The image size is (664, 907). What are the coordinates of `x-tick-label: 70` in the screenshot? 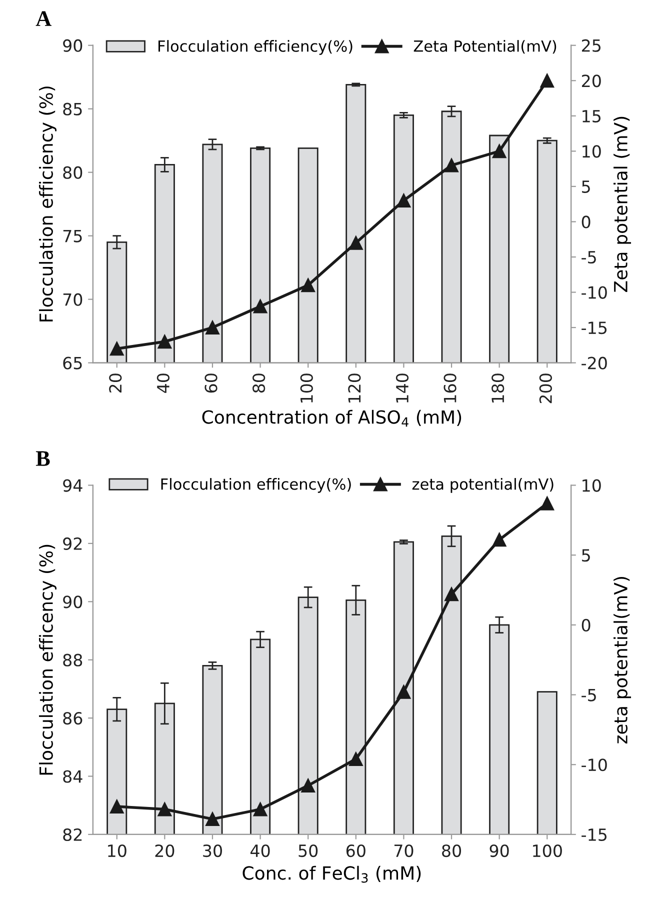 It's located at (404, 851).